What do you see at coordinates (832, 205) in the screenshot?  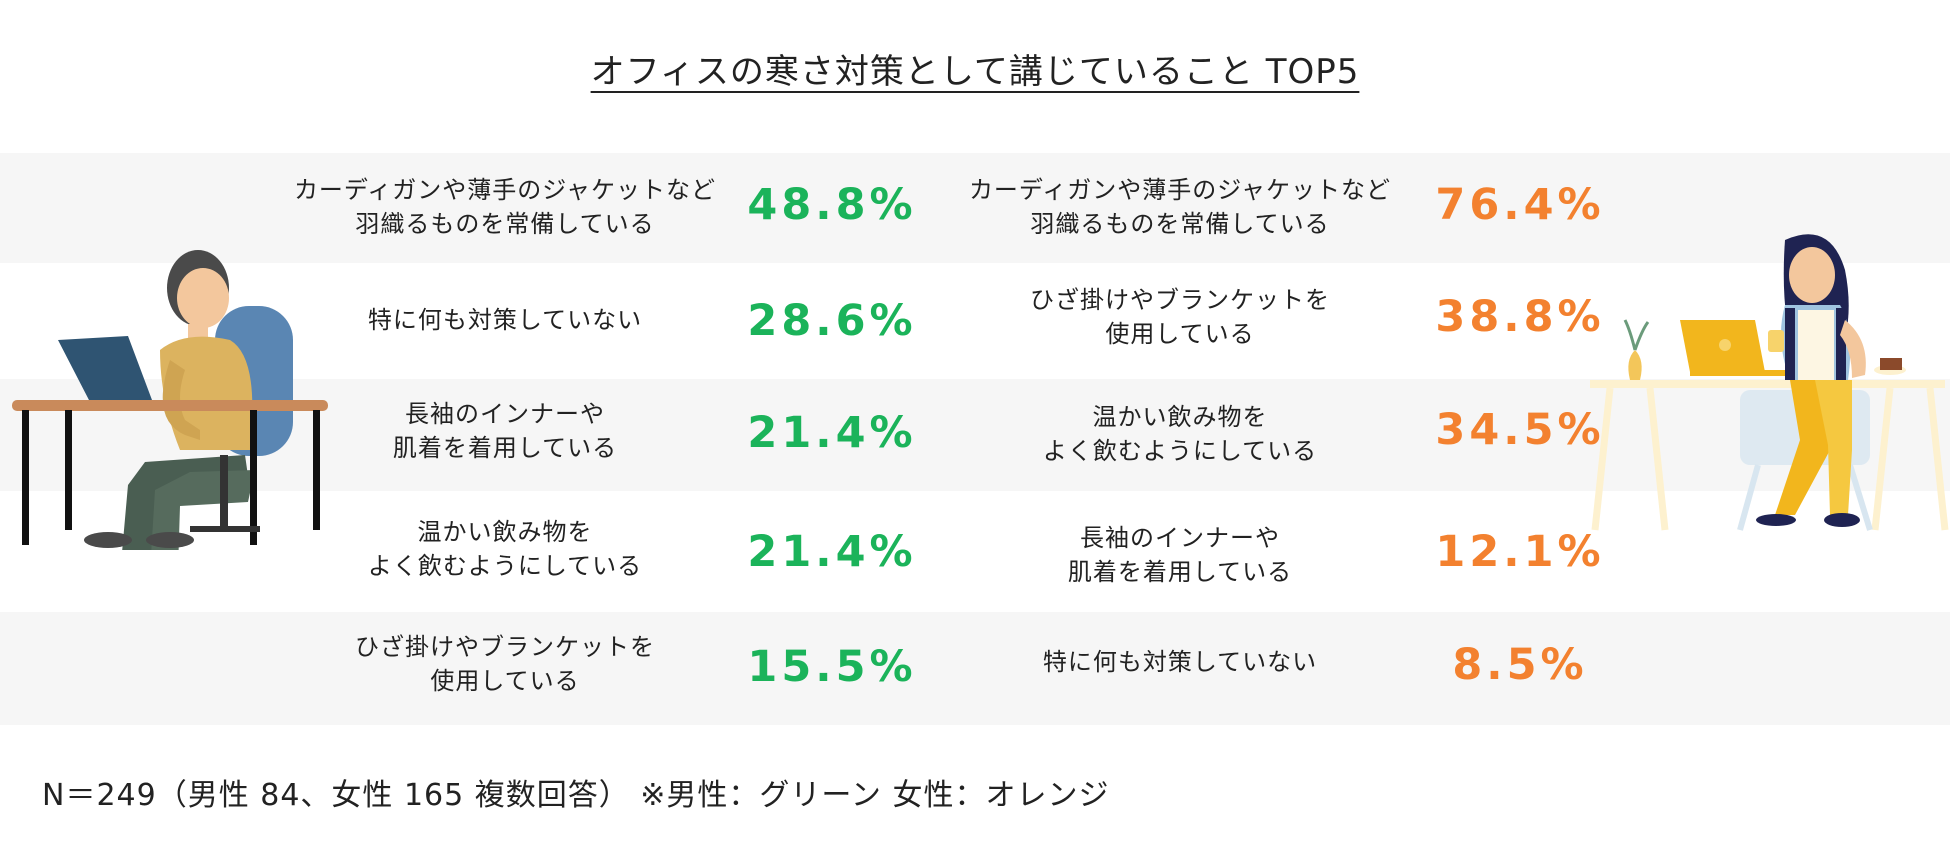 I see `male-value-1: 48.8%` at bounding box center [832, 205].